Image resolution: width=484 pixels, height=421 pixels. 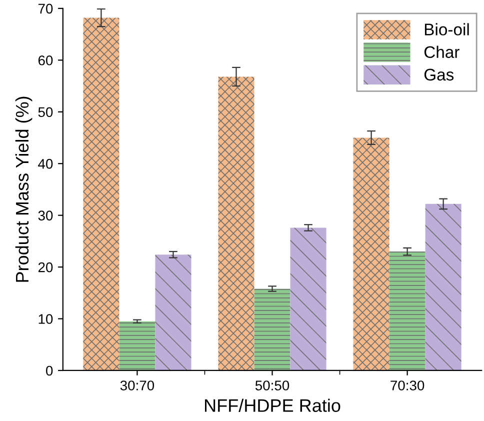 What do you see at coordinates (49, 371) in the screenshot?
I see `y-tick-label: 0` at bounding box center [49, 371].